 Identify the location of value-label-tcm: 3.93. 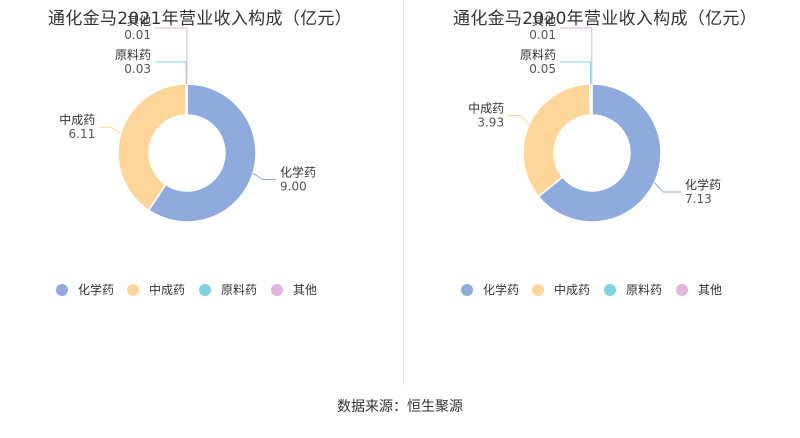
(490, 122).